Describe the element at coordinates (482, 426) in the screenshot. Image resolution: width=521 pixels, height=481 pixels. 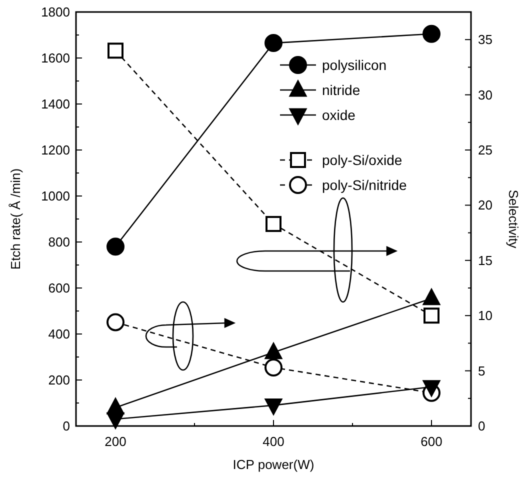
I see `y2-tick-label: 0` at that location.